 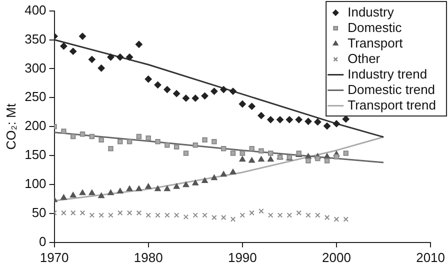 I want to click on legend-label: Transport, so click(x=376, y=42).